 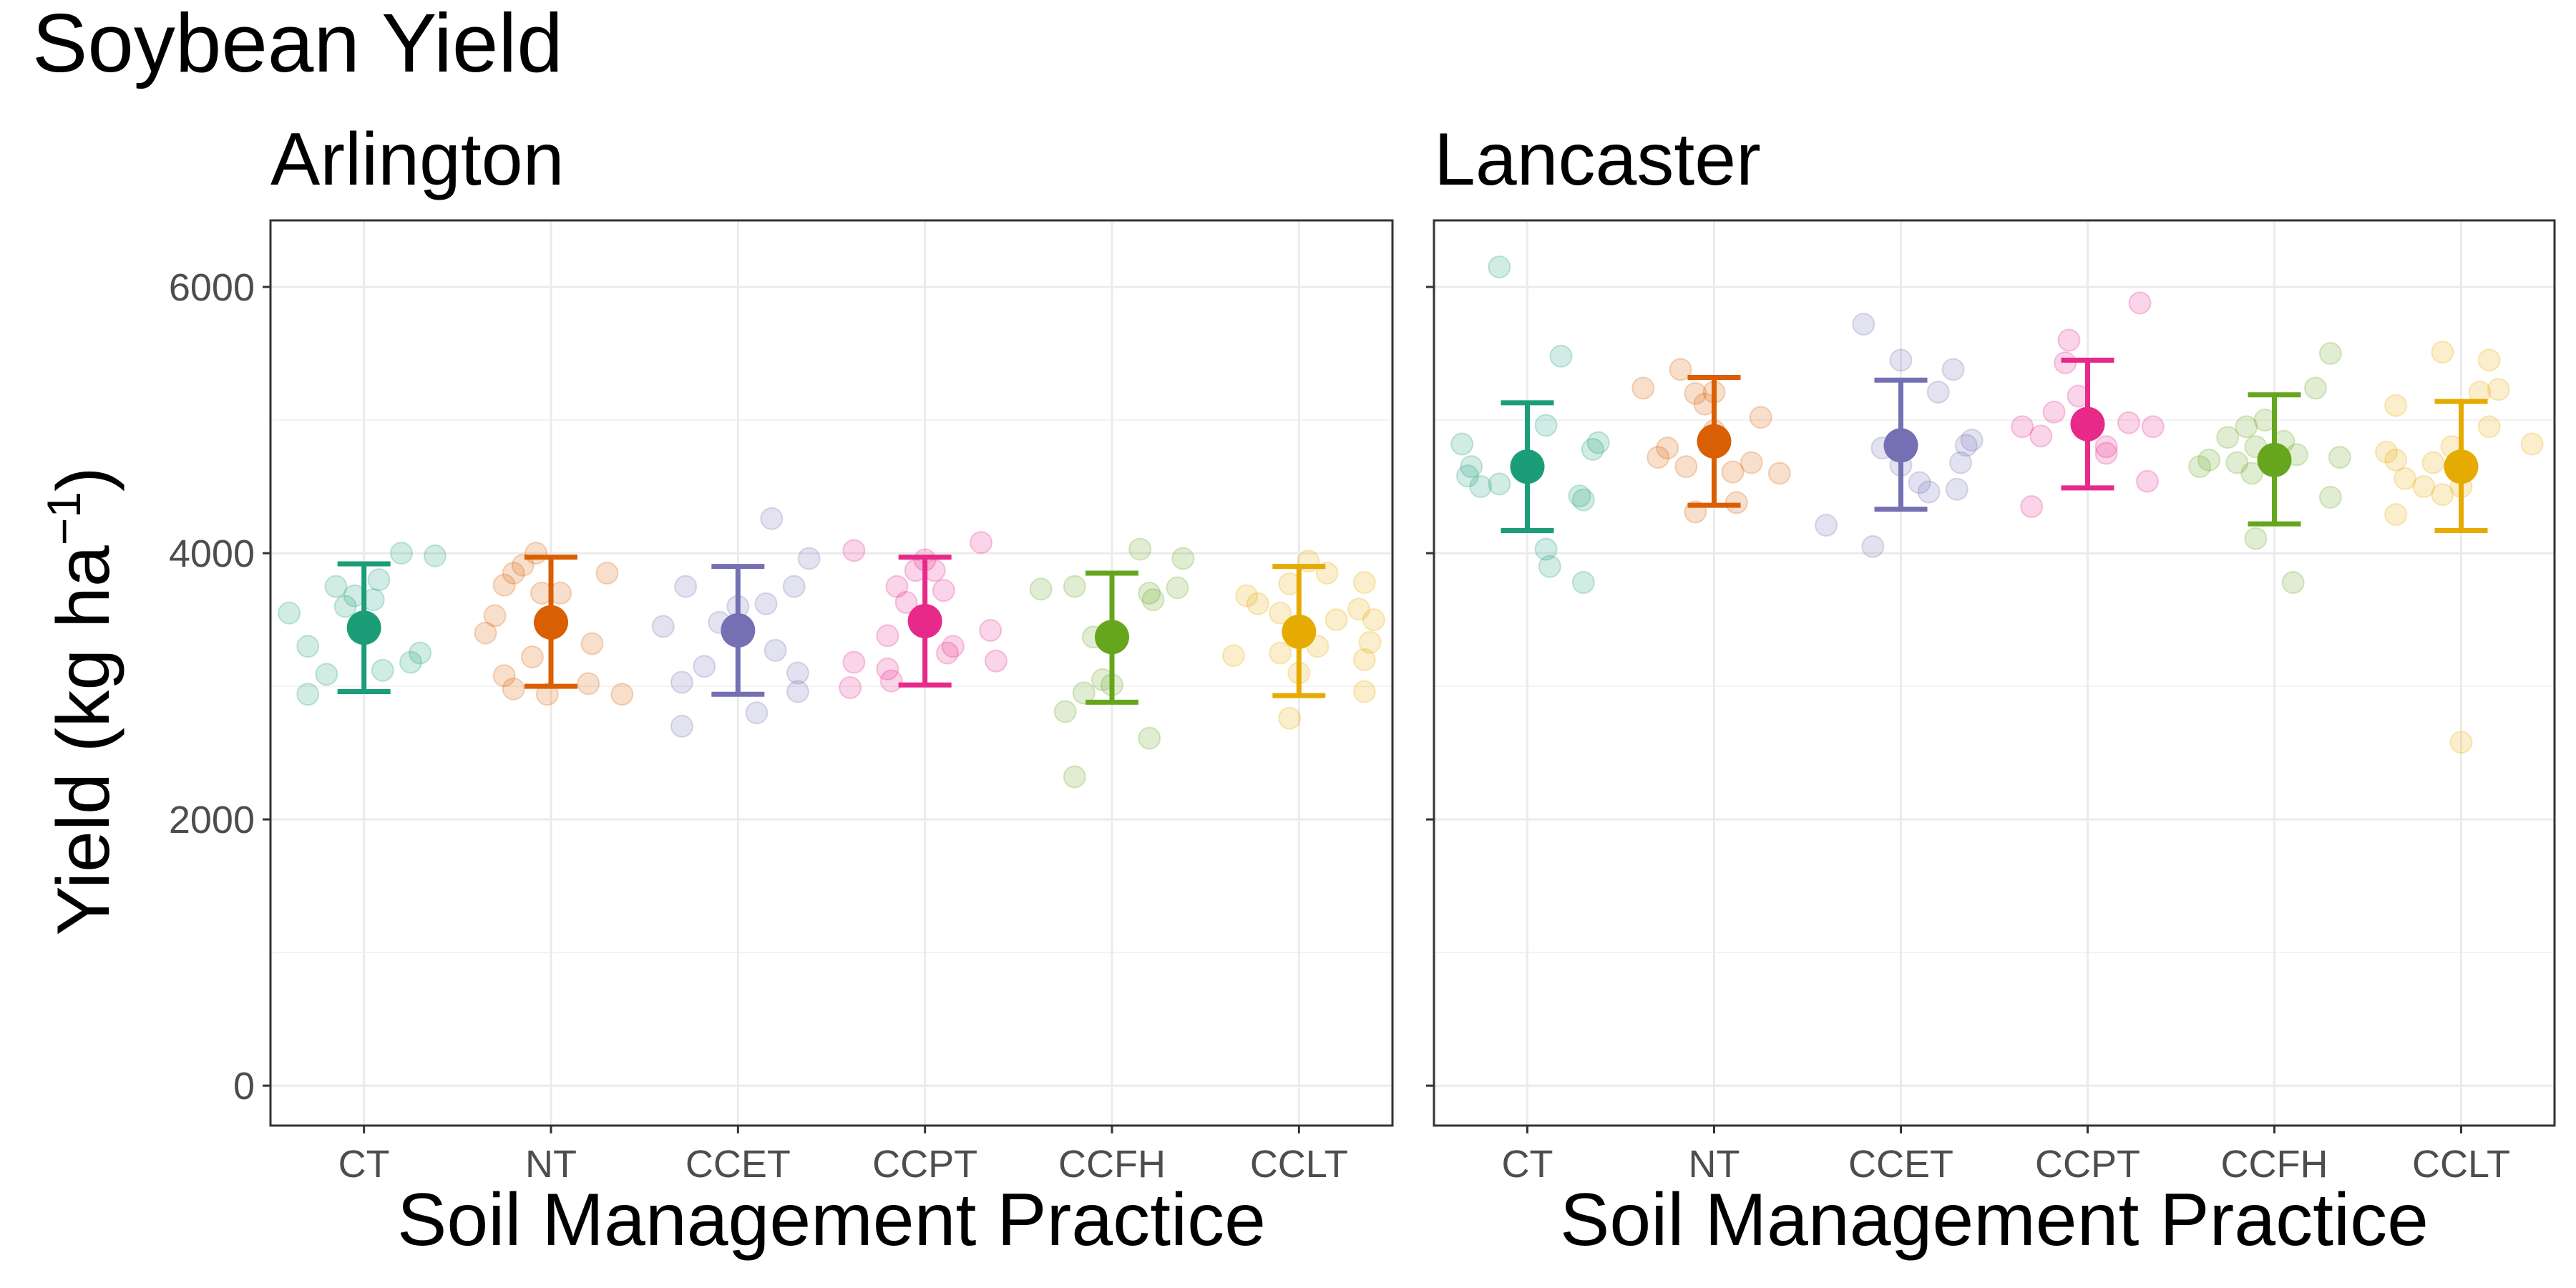 What do you see at coordinates (1714, 1164) in the screenshot?
I see `x-tick-label: NT` at bounding box center [1714, 1164].